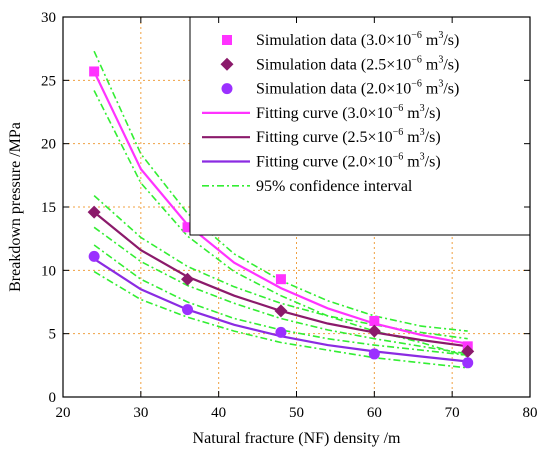  Describe the element at coordinates (324, 113) in the screenshot. I see `legend-label-part: Fitting curve (3.0×10` at that location.